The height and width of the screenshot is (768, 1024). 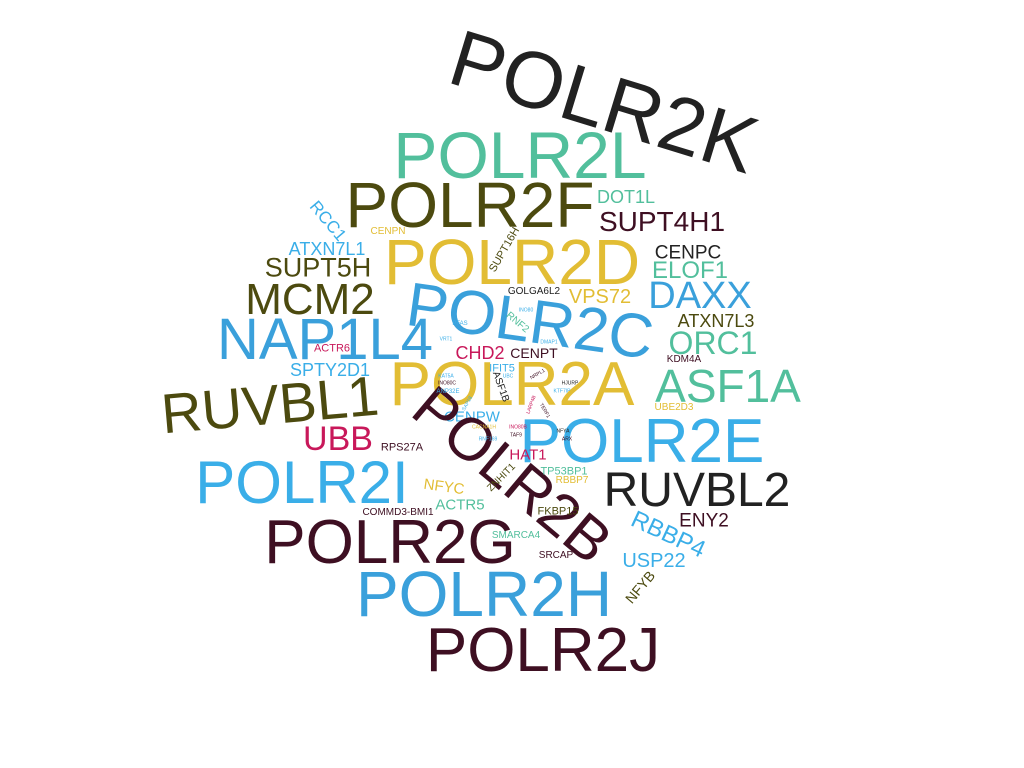 What do you see at coordinates (310, 299) in the screenshot?
I see `word-mcm2: MCM2` at bounding box center [310, 299].